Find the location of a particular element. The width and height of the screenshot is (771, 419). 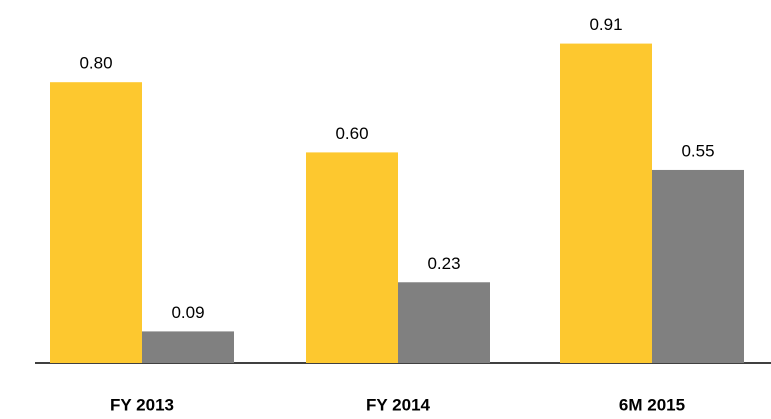

value-label: 0.91 is located at coordinates (605, 24).